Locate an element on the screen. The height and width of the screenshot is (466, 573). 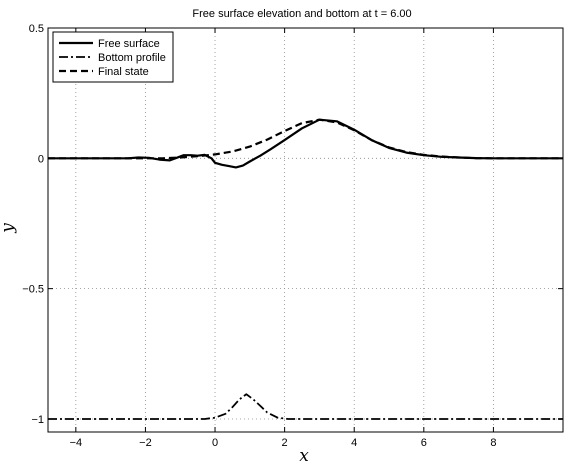
y-tick-label: −0.5 is located at coordinates (33, 290).